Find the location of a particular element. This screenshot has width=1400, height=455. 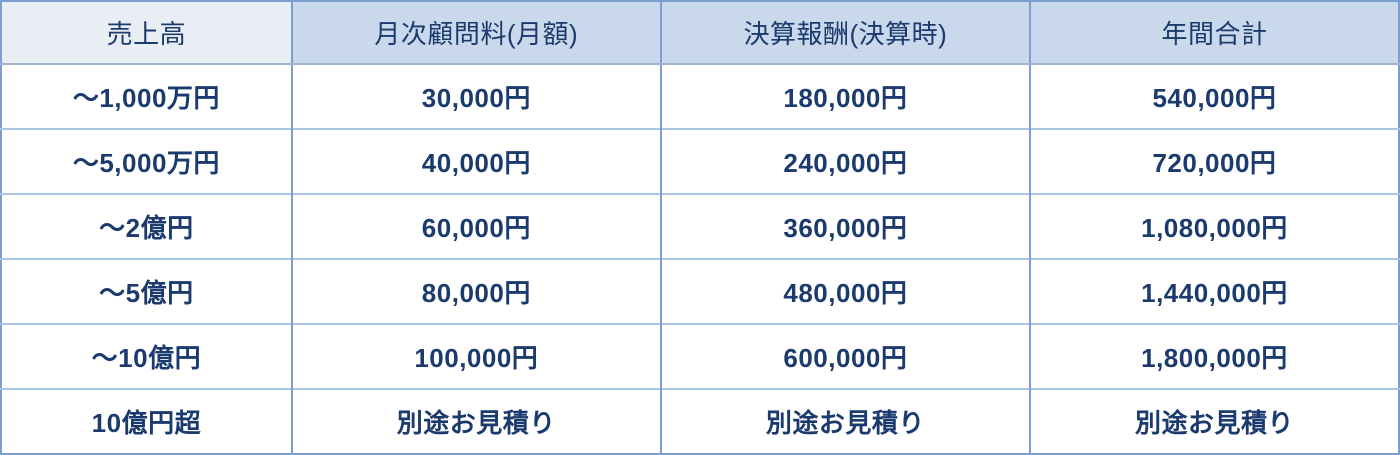

annual-total-cell: 720,000円 is located at coordinates (1213, 161).